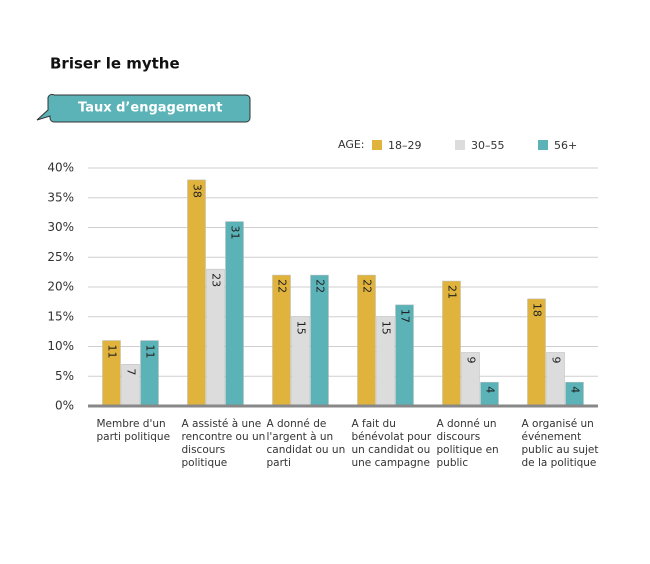 Image resolution: width=650 pixels, height=564 pixels. I want to click on bar-value-label: 17, so click(405, 316).